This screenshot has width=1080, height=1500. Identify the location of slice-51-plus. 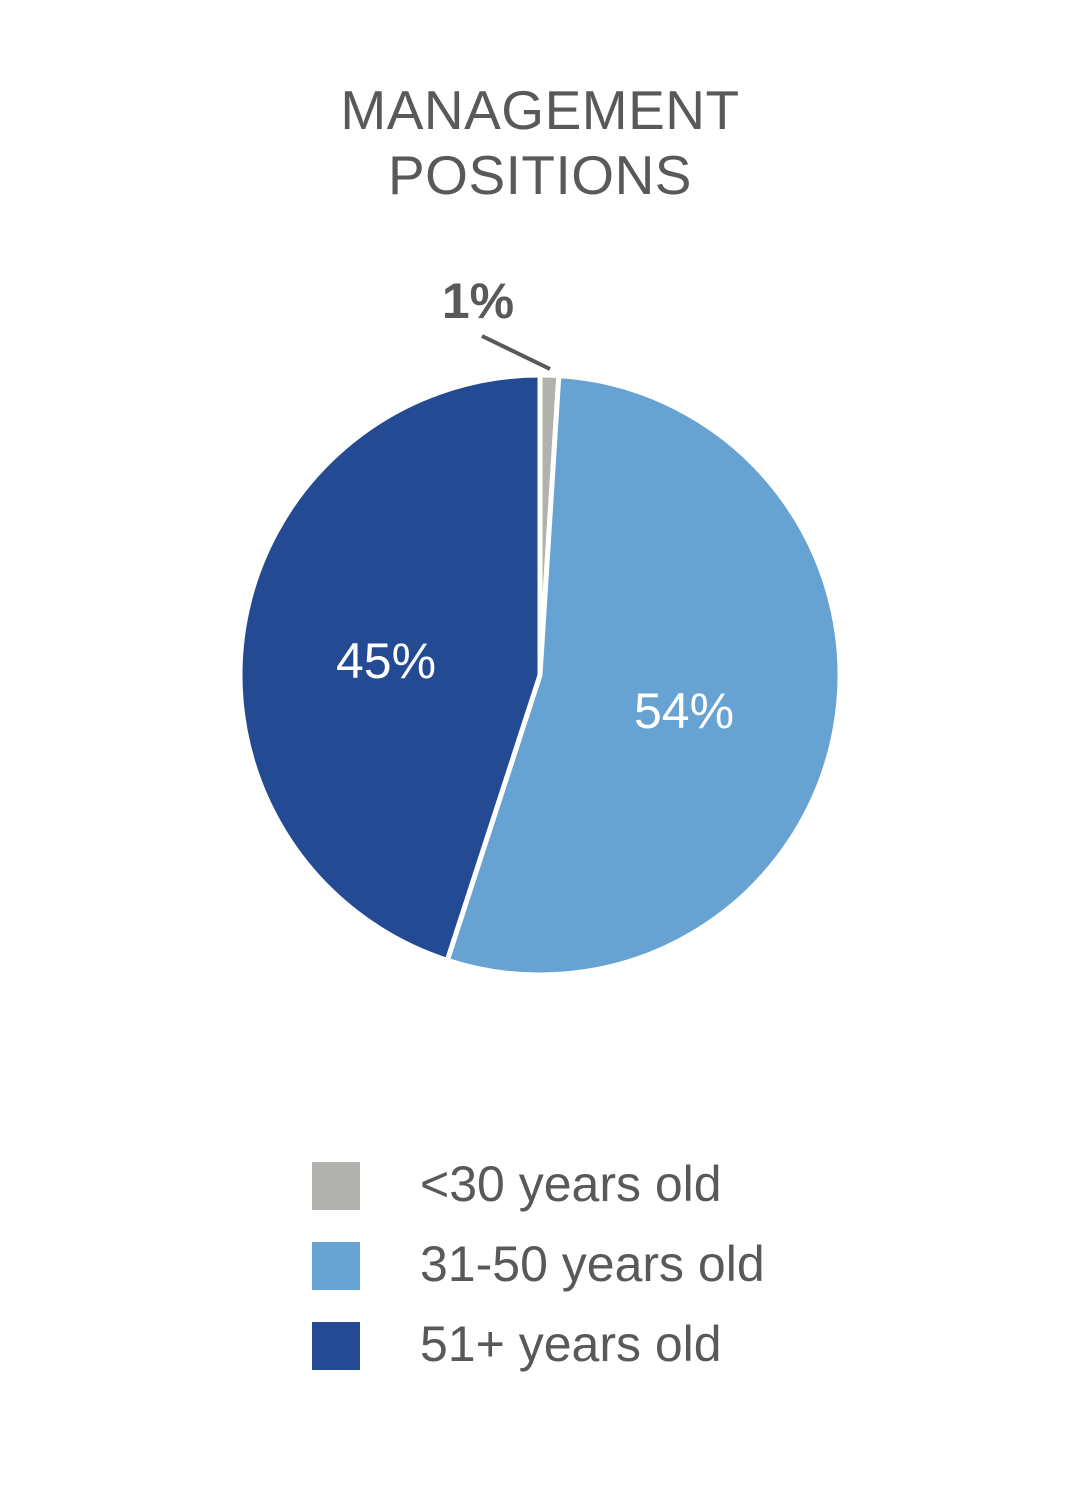
(390, 668).